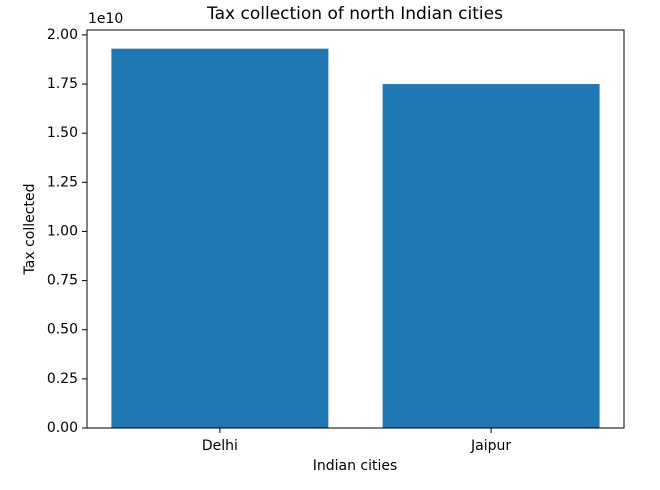 The height and width of the screenshot is (490, 660). Describe the element at coordinates (30, 230) in the screenshot. I see `y-axis-label: Tax collected` at that location.